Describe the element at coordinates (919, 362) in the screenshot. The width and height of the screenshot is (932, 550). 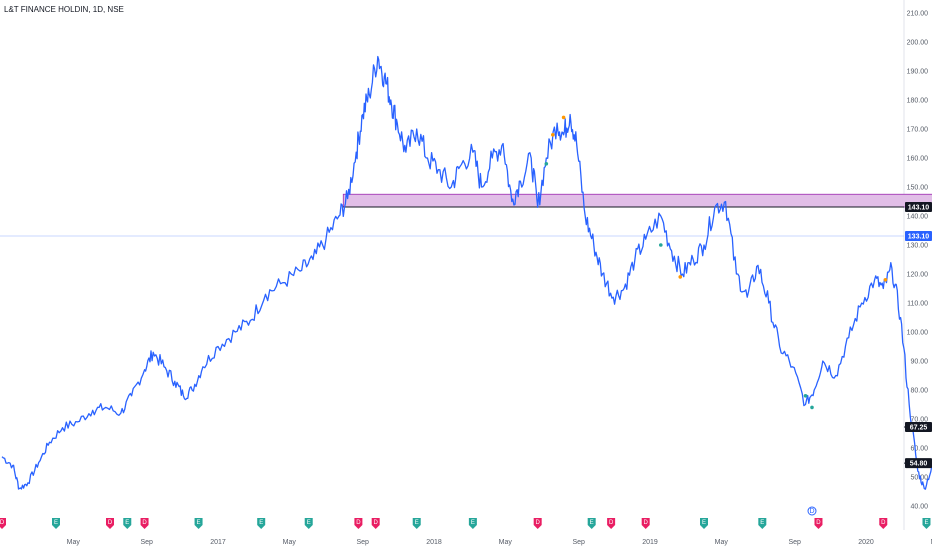
I see `y-tick-label: 90.00` at that location.